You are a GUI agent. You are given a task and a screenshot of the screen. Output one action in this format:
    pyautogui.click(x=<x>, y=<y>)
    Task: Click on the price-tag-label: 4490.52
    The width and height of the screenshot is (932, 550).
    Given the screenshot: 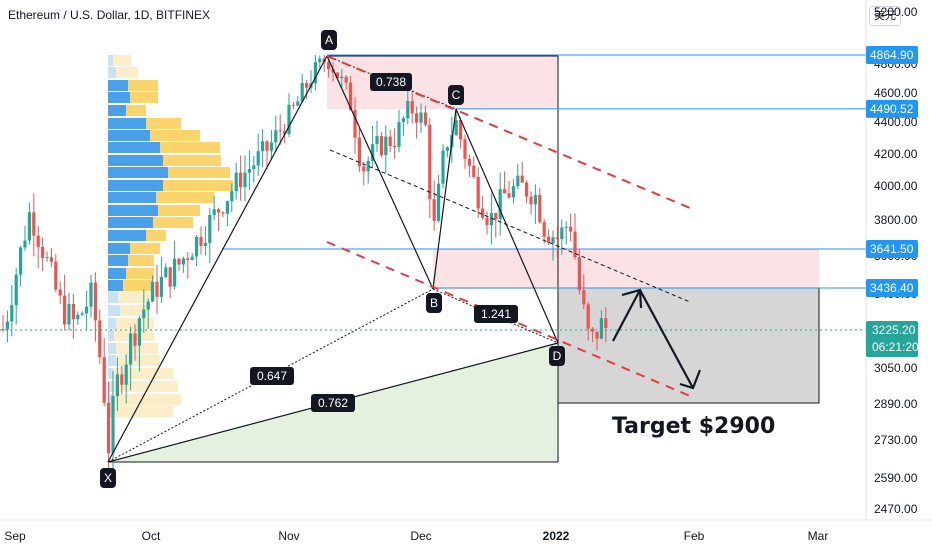 What is the action you would take?
    pyautogui.click(x=892, y=109)
    